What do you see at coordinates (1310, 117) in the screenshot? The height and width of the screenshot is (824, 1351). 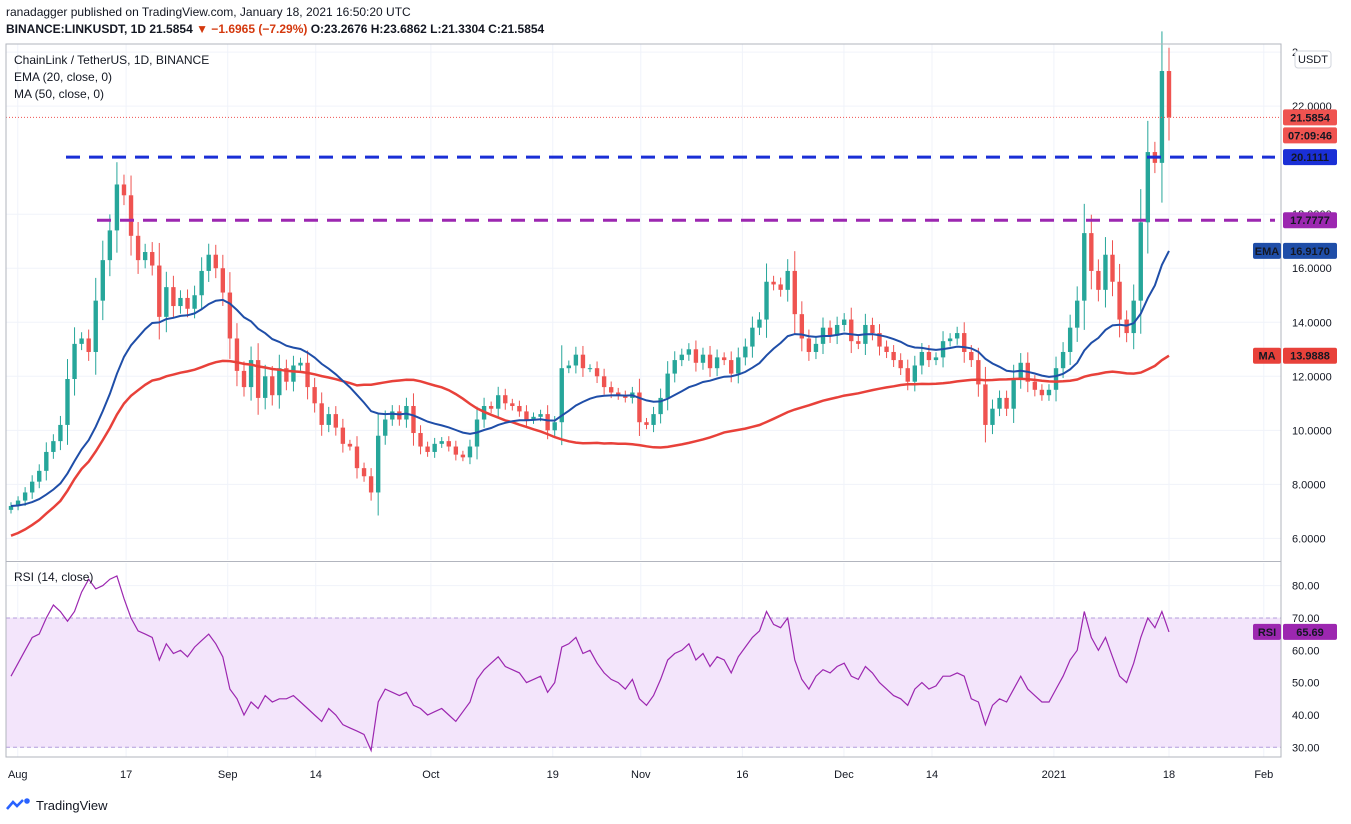 I see `price-badge: 21.5854` at bounding box center [1310, 117].